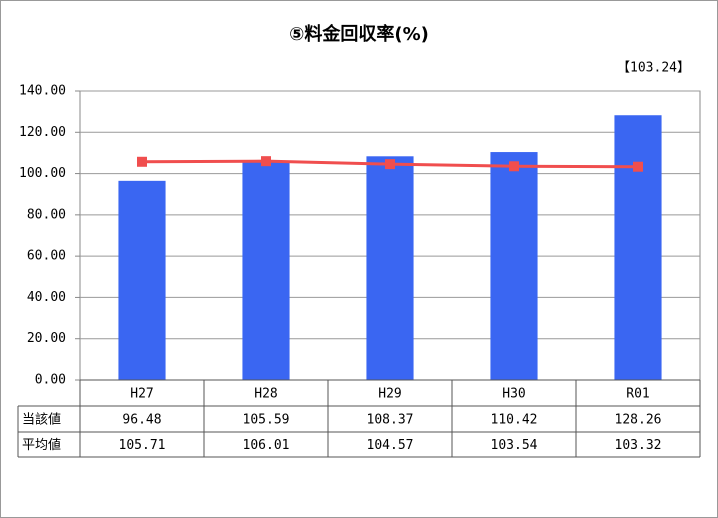 This screenshot has height=518, width=718. I want to click on y-tick-label: 120.00, so click(42, 132).